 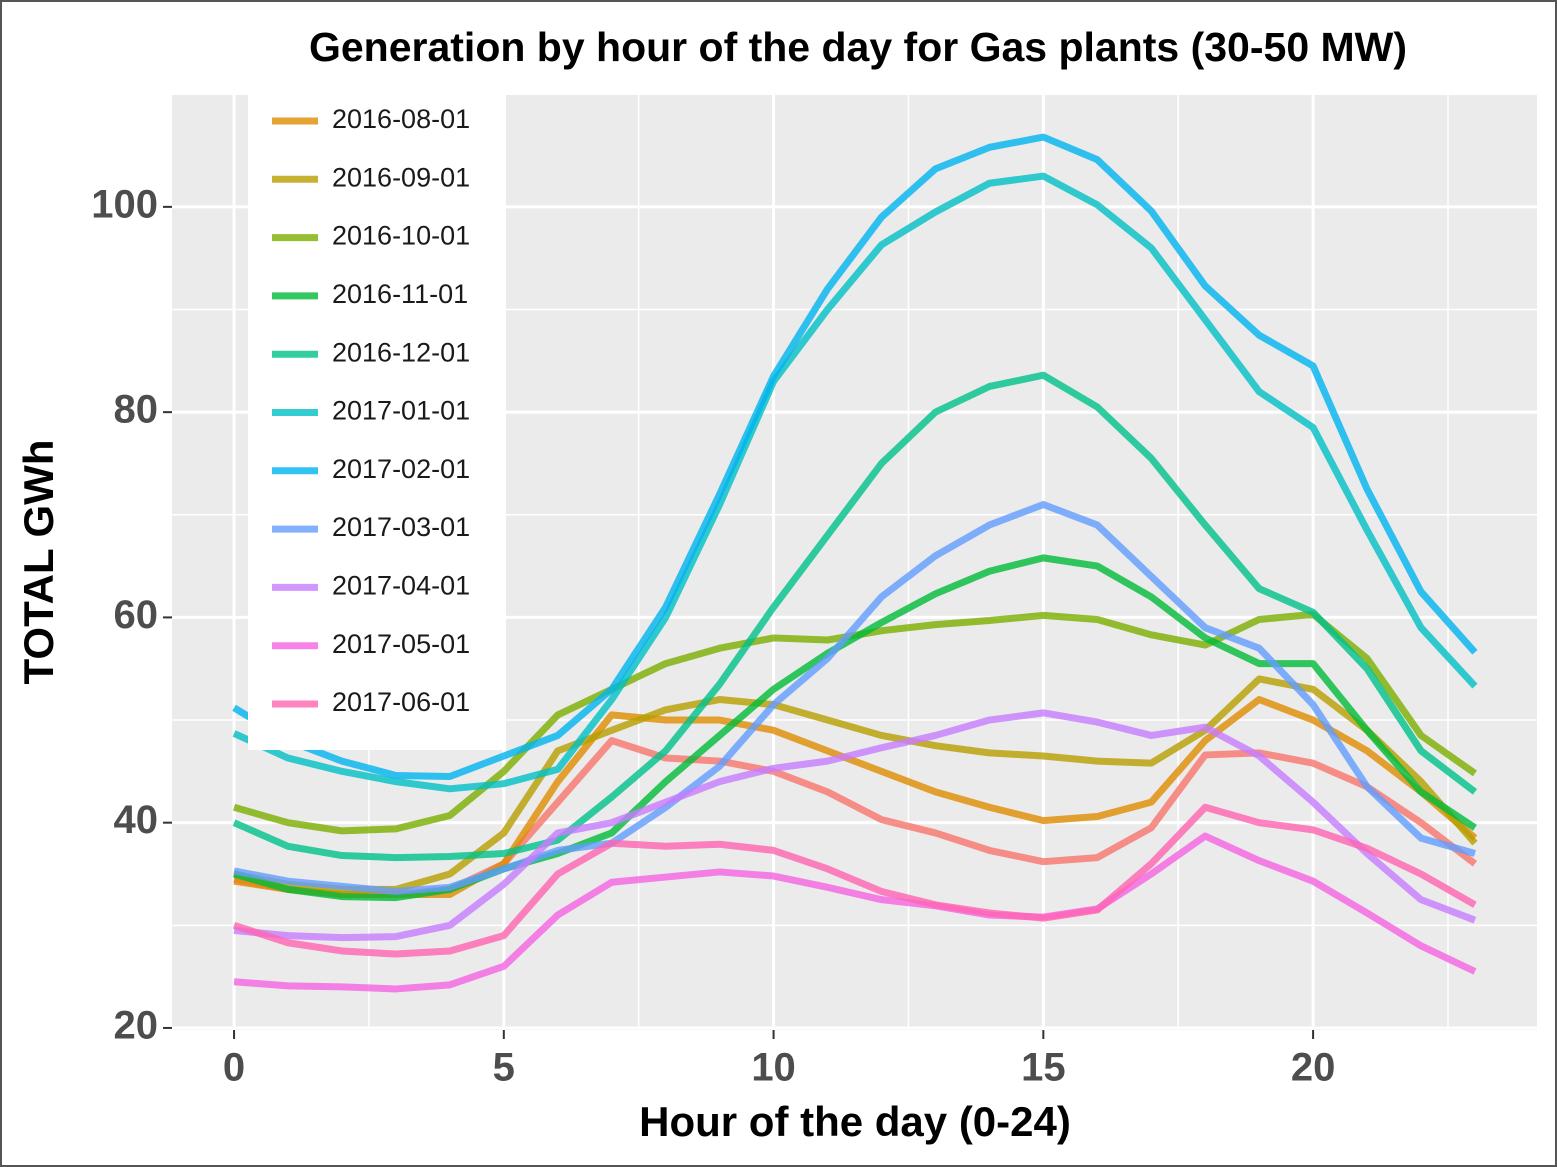 I want to click on legend-label: 2017-06-01, so click(x=401, y=702).